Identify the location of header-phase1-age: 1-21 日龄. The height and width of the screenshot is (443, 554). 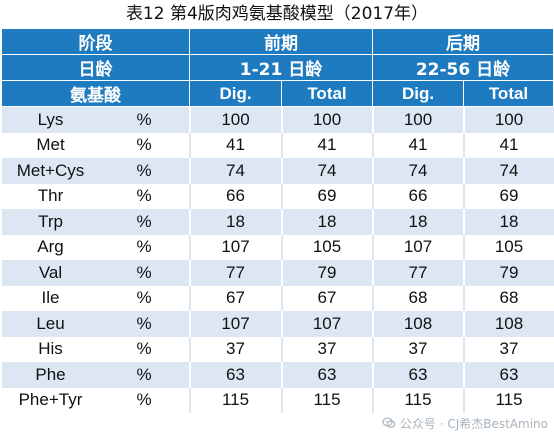
(281, 67).